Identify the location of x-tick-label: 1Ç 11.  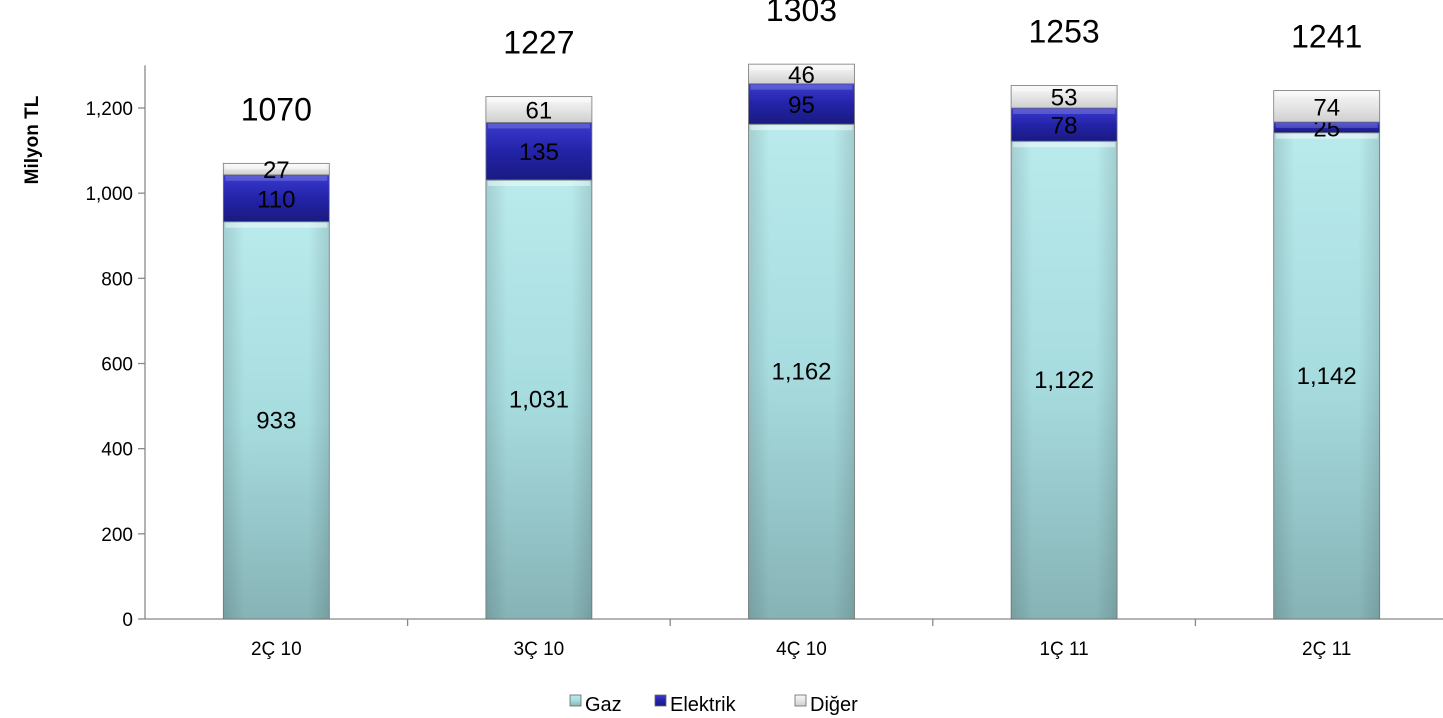
(1063, 649).